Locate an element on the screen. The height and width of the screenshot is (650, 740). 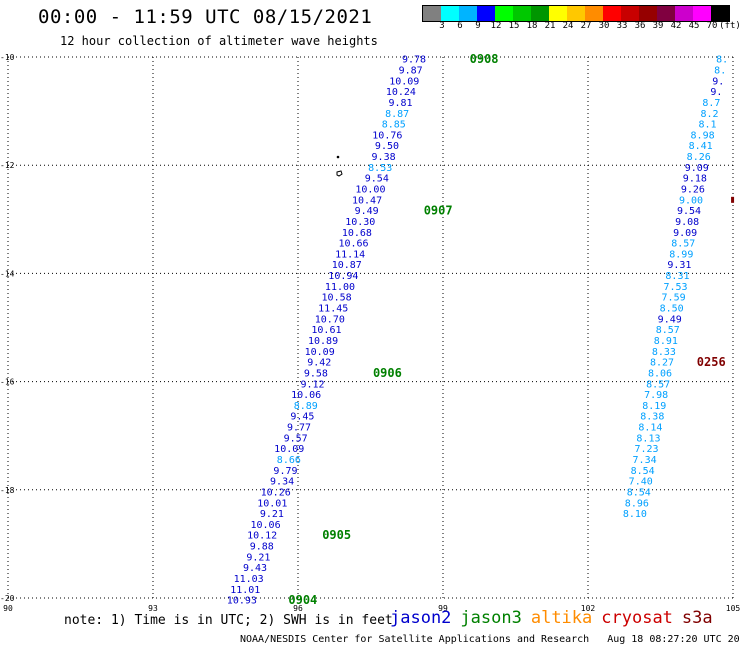
colorbar-label: 27 is located at coordinates (586, 26).